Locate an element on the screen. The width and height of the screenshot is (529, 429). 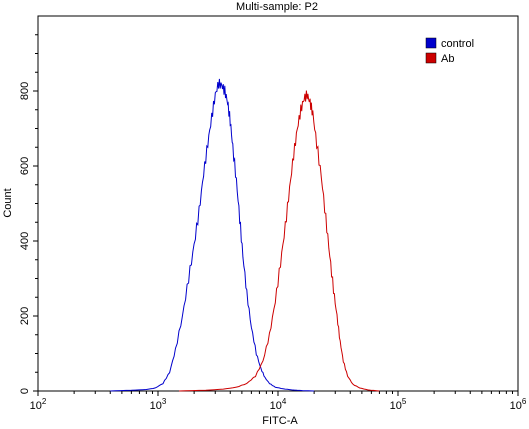
x-tick-label: 10² is located at coordinates (38, 404).